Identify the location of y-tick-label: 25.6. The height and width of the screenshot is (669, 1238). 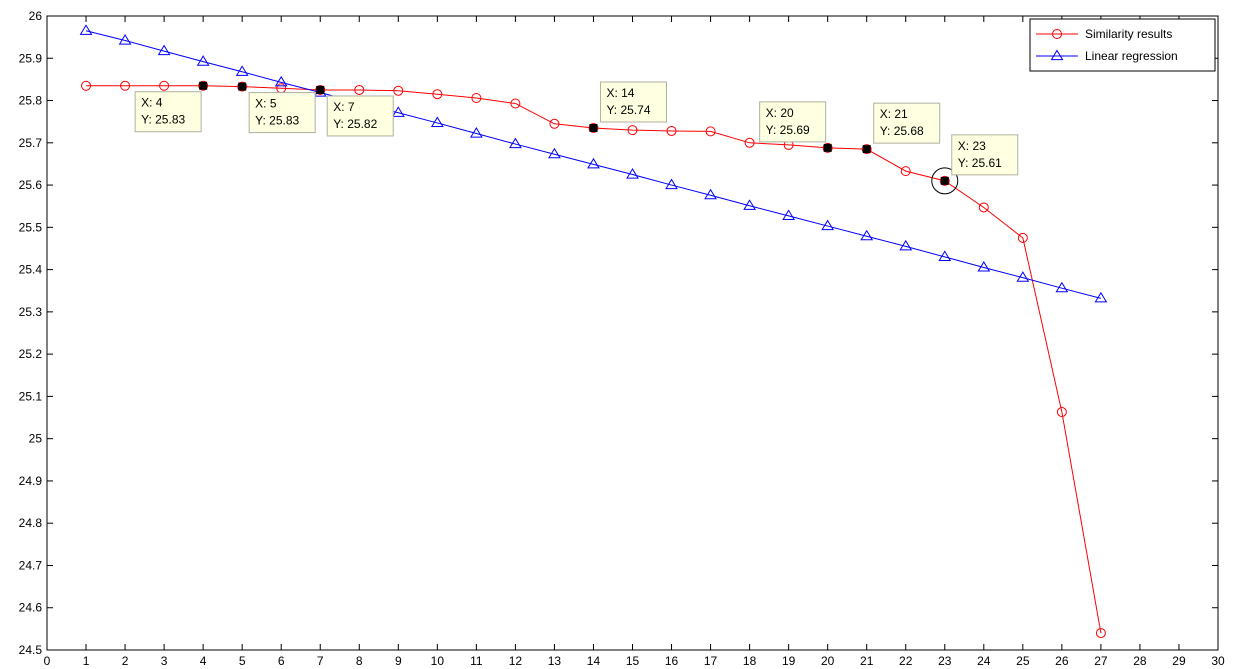
(31, 185).